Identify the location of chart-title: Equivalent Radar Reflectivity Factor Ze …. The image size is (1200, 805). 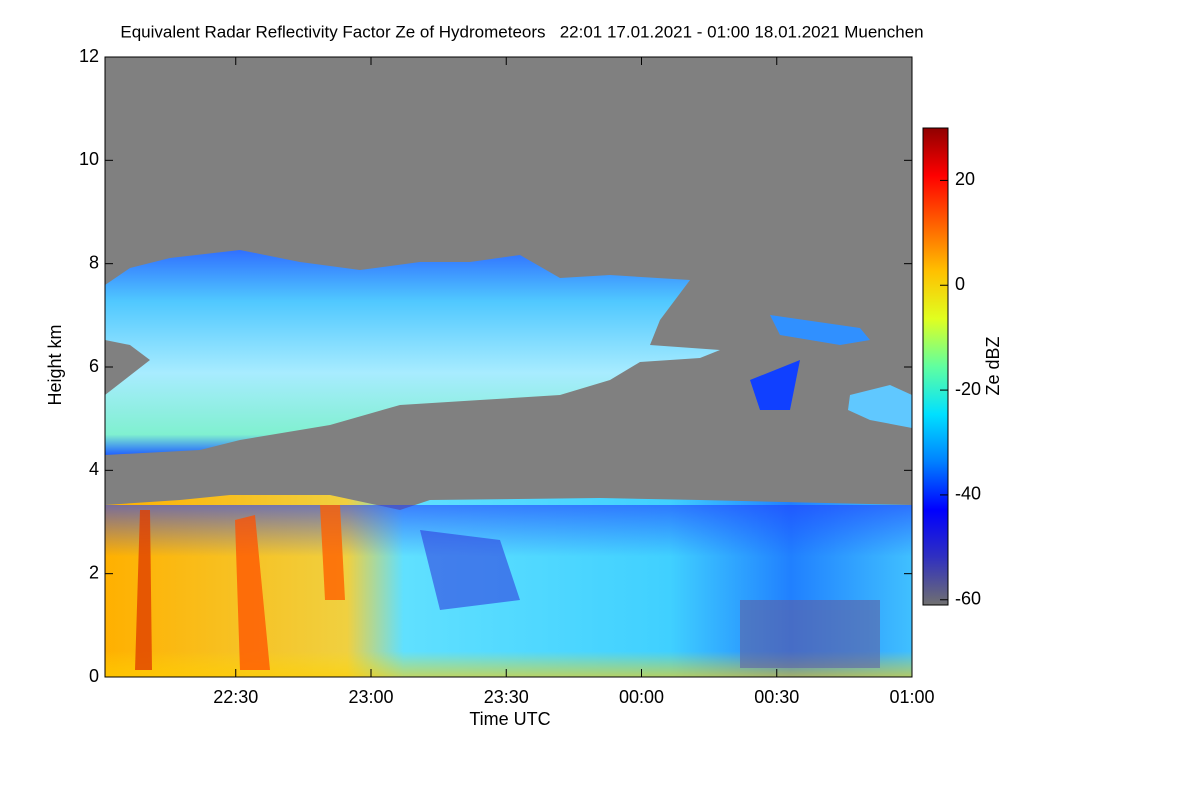
(521, 31).